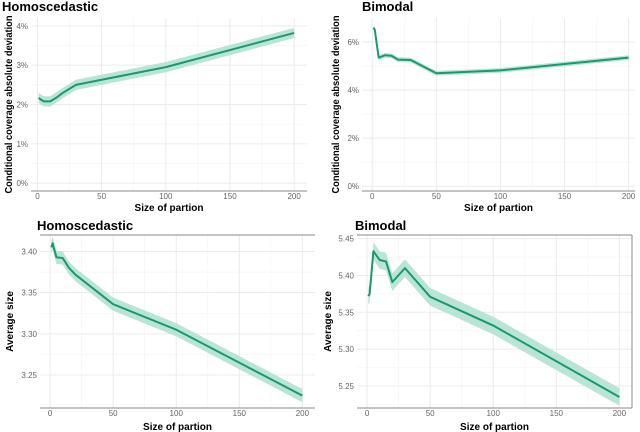 The image size is (640, 432). What do you see at coordinates (22, 144) in the screenshot?
I see `y-tick-label: 1%` at bounding box center [22, 144].